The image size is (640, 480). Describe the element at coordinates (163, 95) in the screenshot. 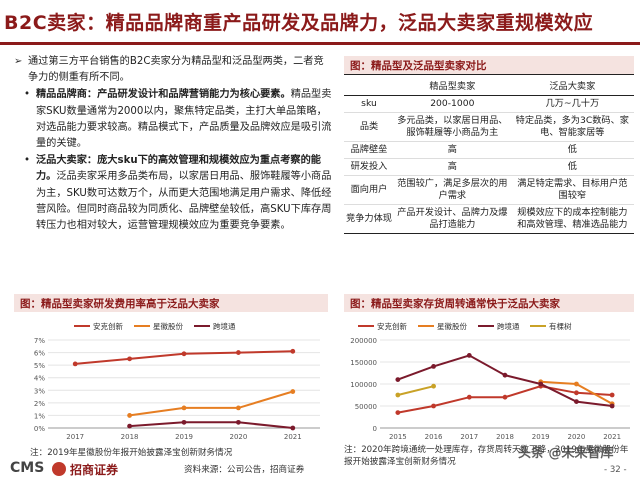

I see `bullet-premium-head: 精品品牌商：产品研发设计和品牌营销能力为核心要素。` at that location.